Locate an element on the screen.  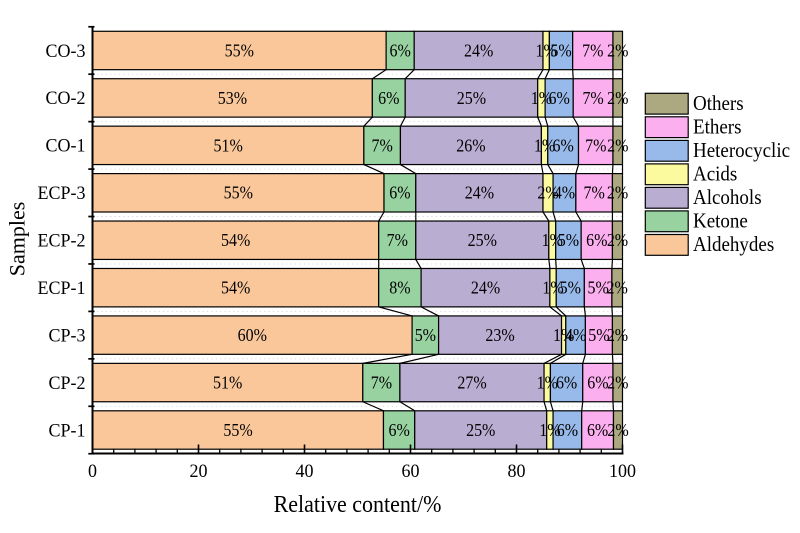
svg-text: Alcohols is located at coordinates (727, 197).